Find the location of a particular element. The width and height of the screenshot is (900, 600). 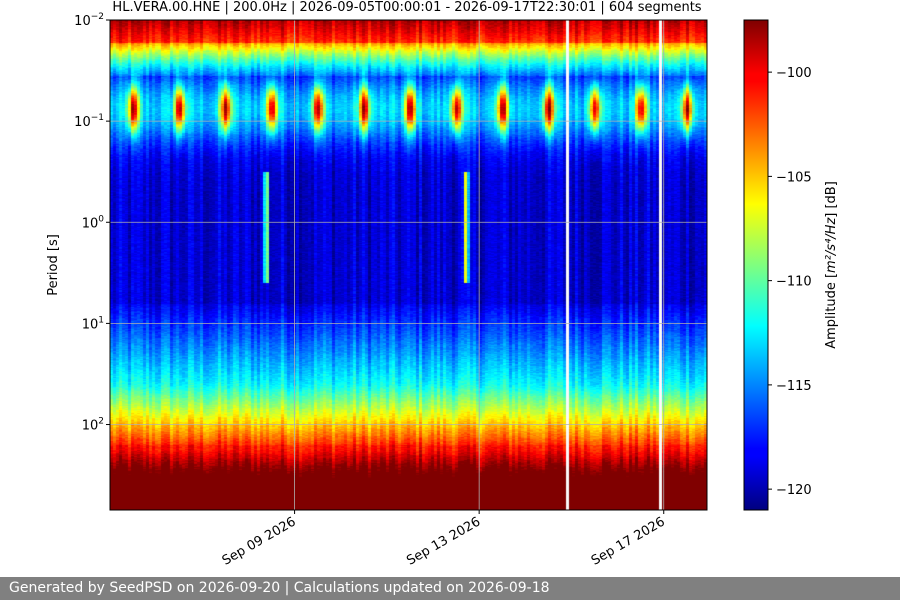

colorbar-tick-label: −105 is located at coordinates (794, 177).